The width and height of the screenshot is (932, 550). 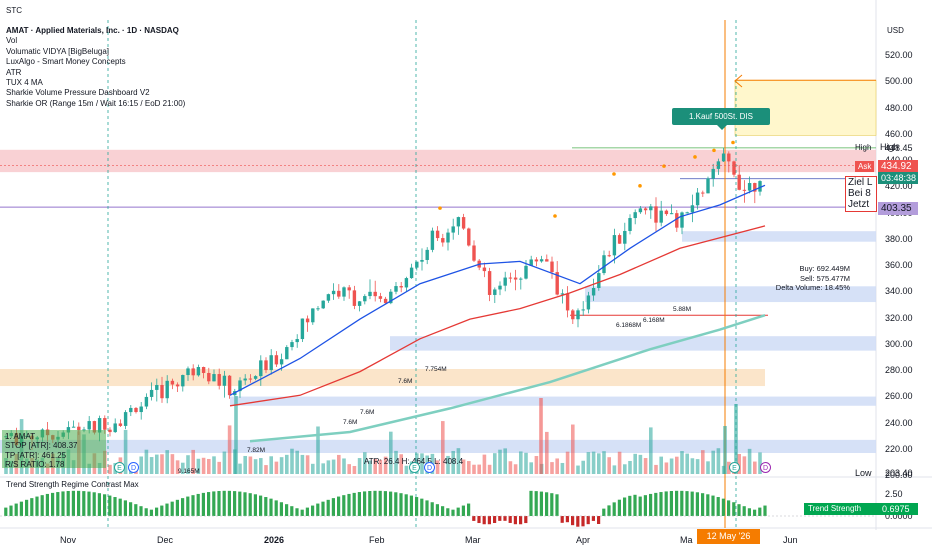 What do you see at coordinates (12, 41) in the screenshot?
I see `legend-indicator: Vol` at bounding box center [12, 41].